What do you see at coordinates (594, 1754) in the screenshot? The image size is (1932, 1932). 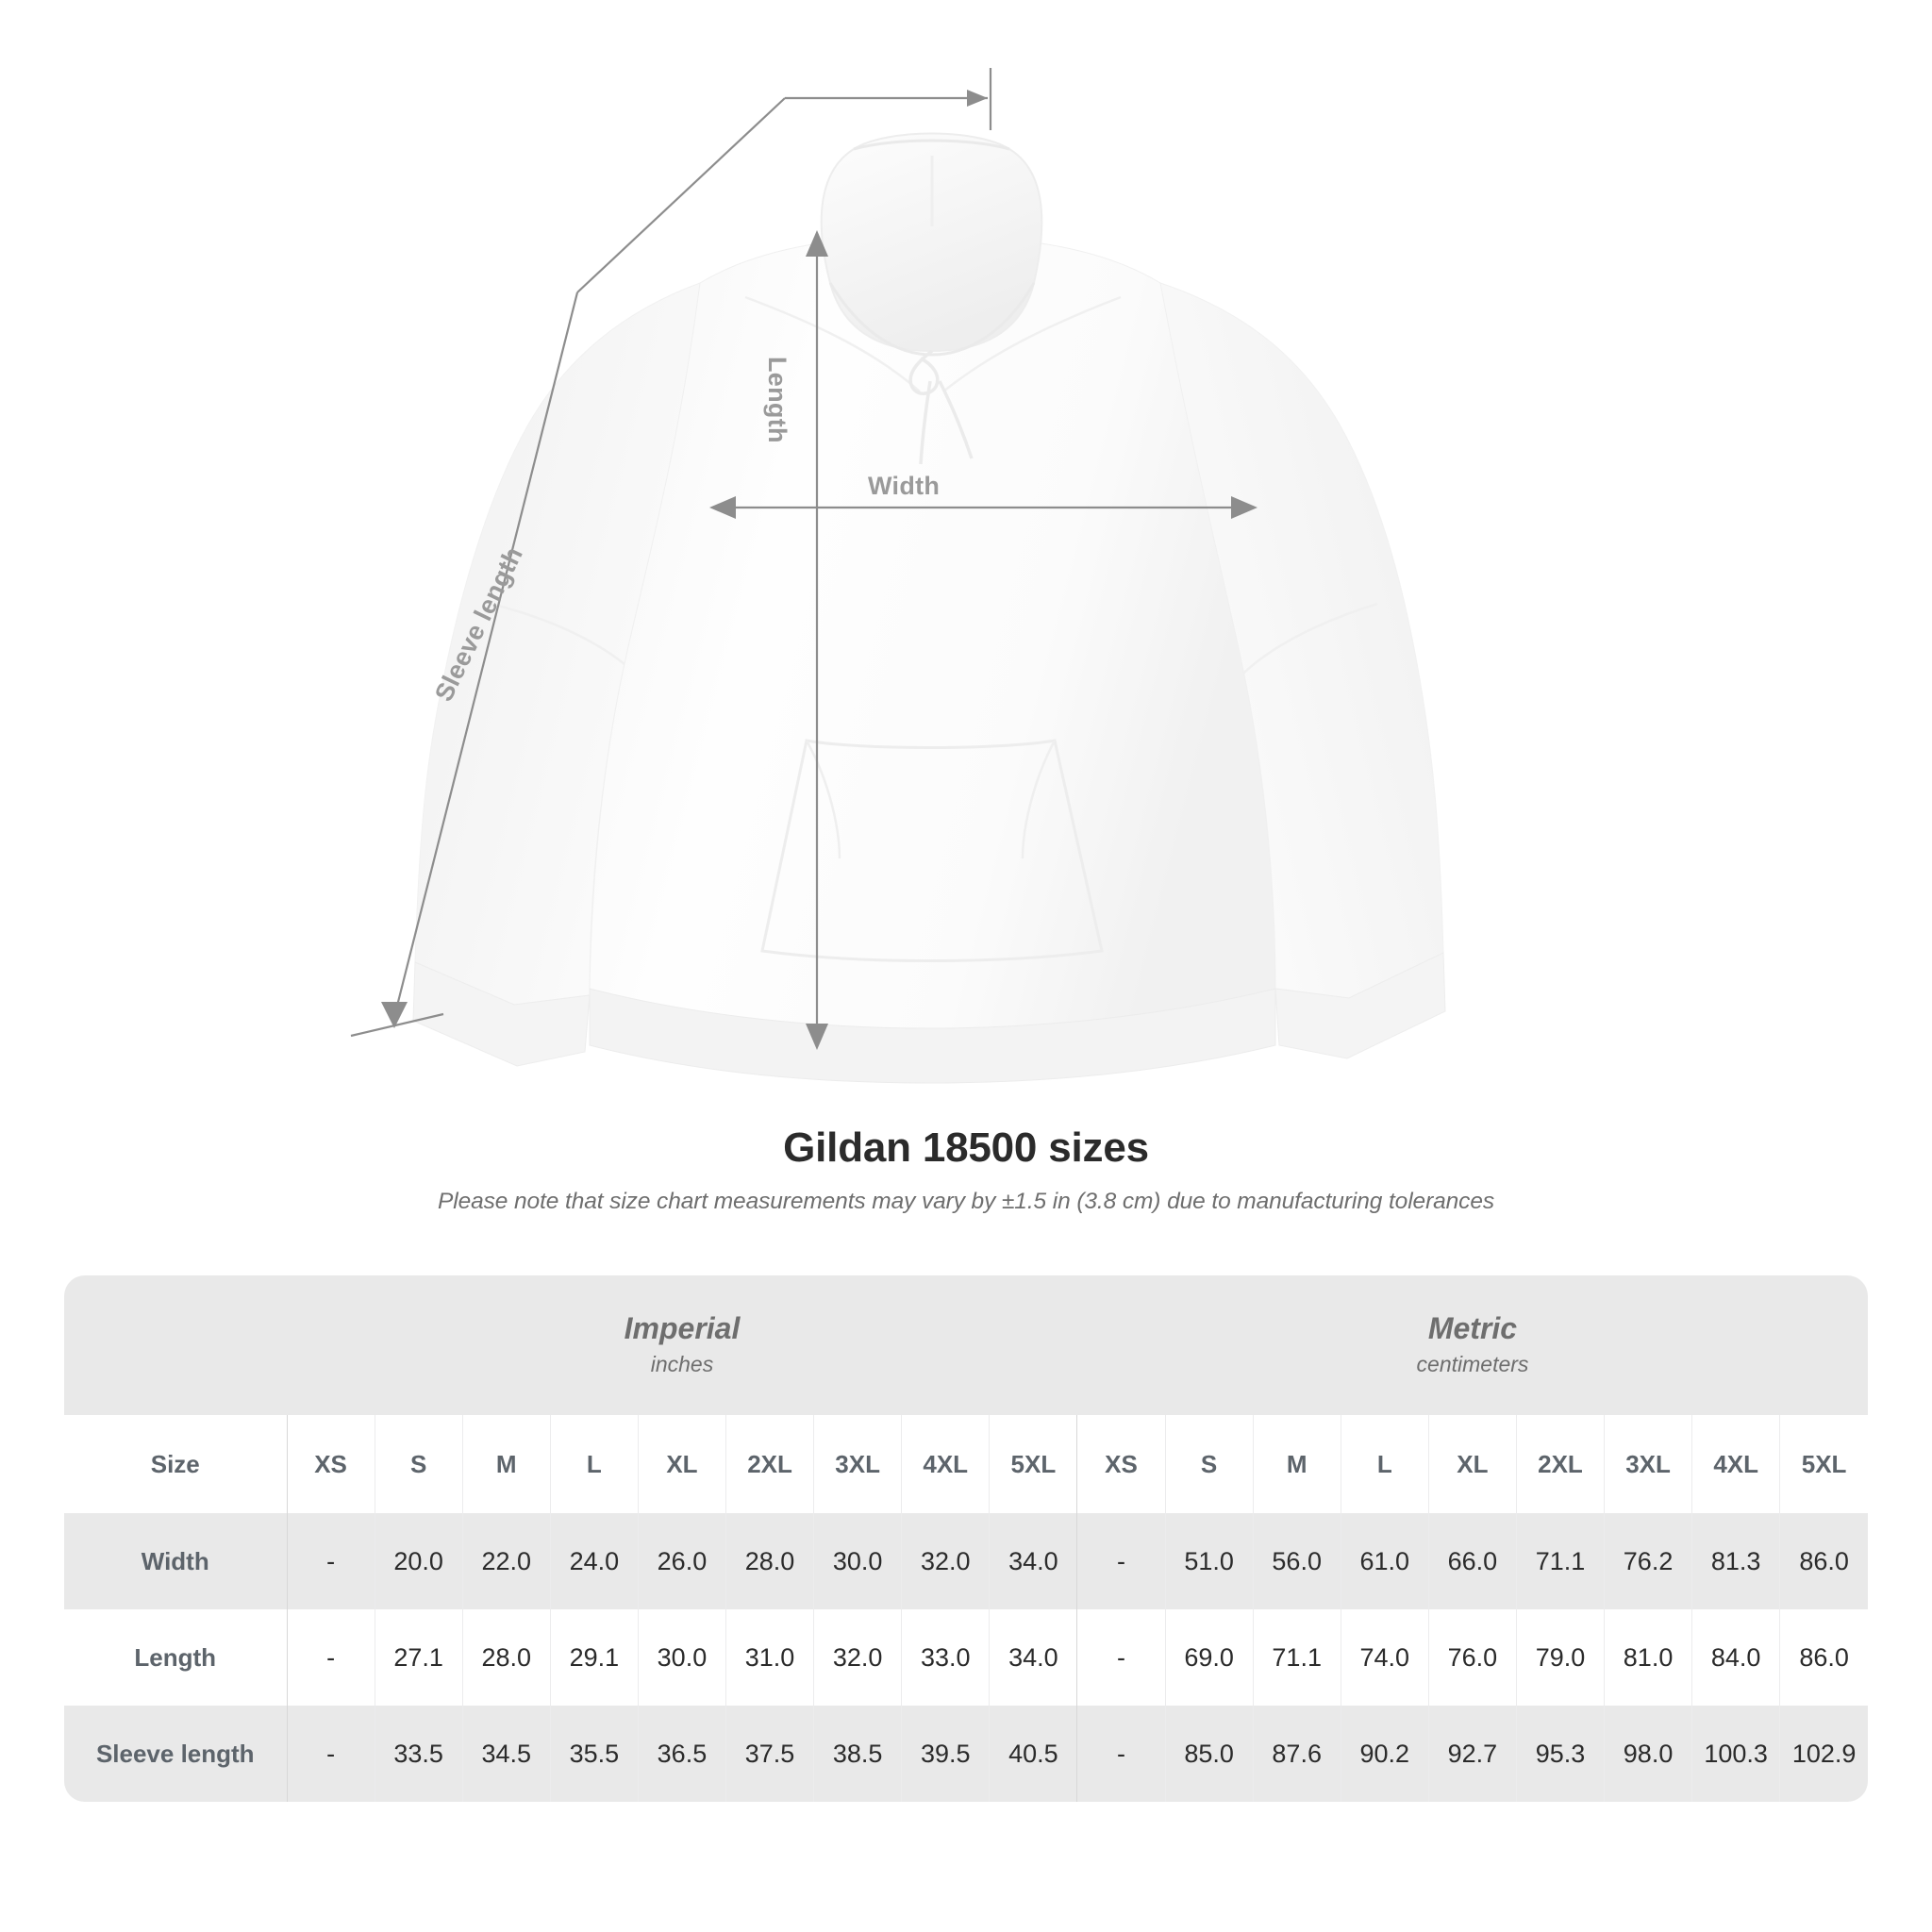 I see `cell-sleeve-imperial-l: 35.5` at bounding box center [594, 1754].